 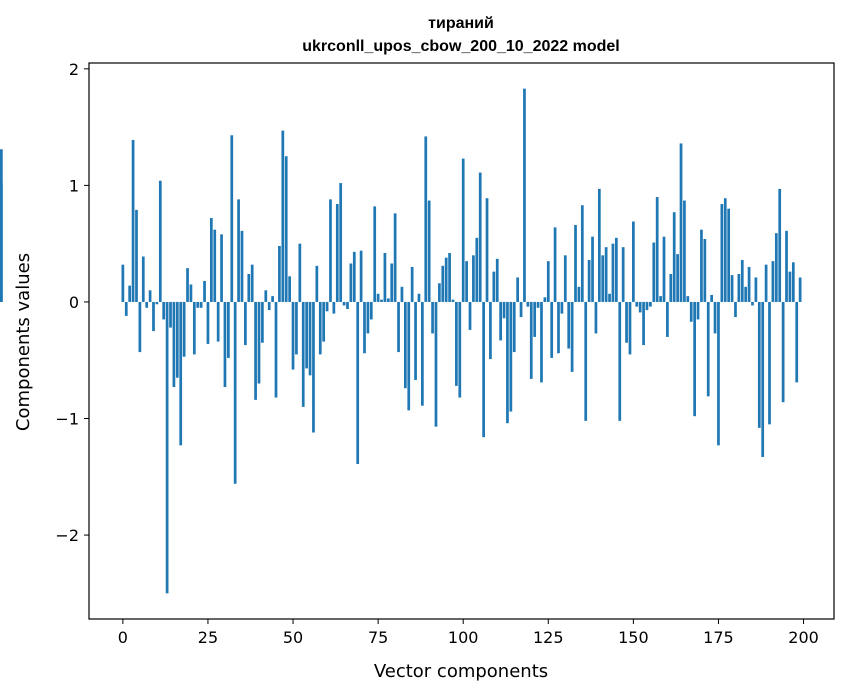 What do you see at coordinates (208, 637) in the screenshot?
I see `x-tick-label: 25` at bounding box center [208, 637].